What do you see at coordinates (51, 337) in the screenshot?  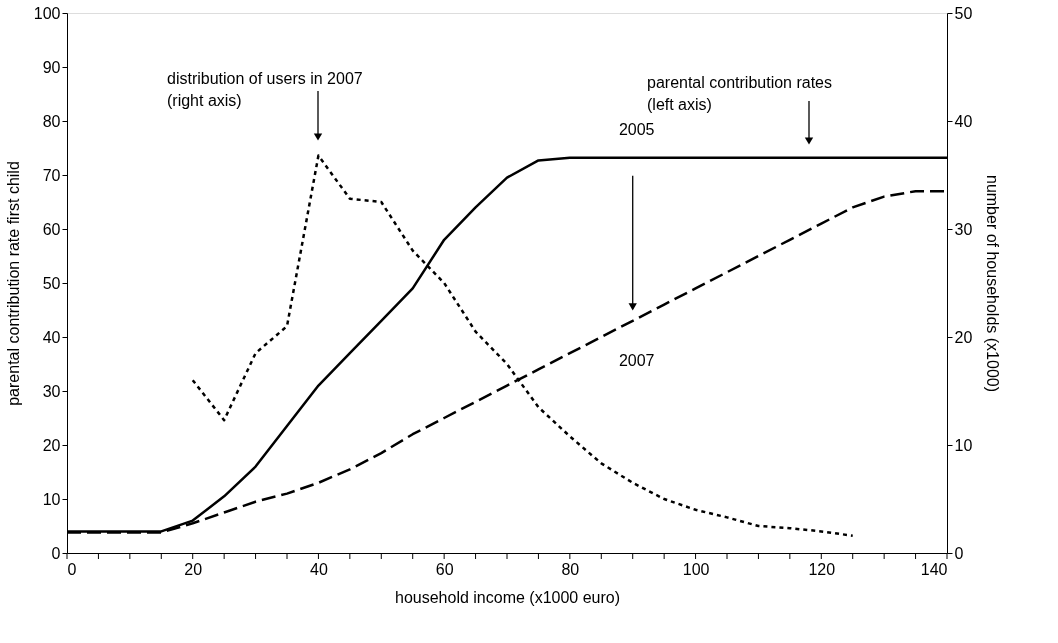 I see `y-tick-label: 40` at bounding box center [51, 337].